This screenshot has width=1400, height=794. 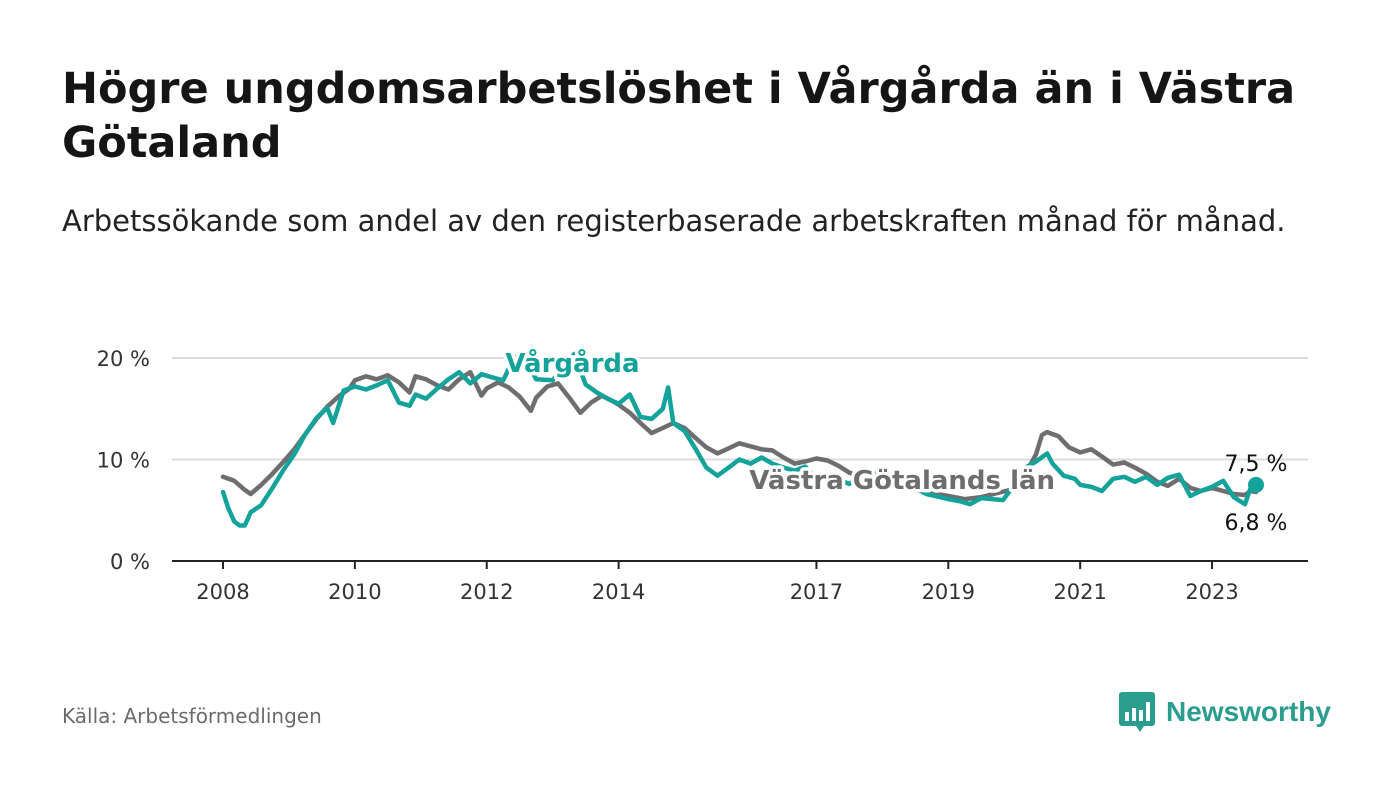 What do you see at coordinates (572, 363) in the screenshot?
I see `series-label: Vårgårda` at bounding box center [572, 363].